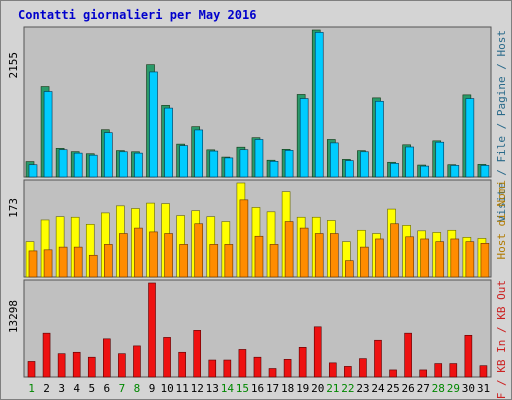  Describe the element at coordinates (272, 388) in the screenshot. I see `x-tick-label: 17` at that location.